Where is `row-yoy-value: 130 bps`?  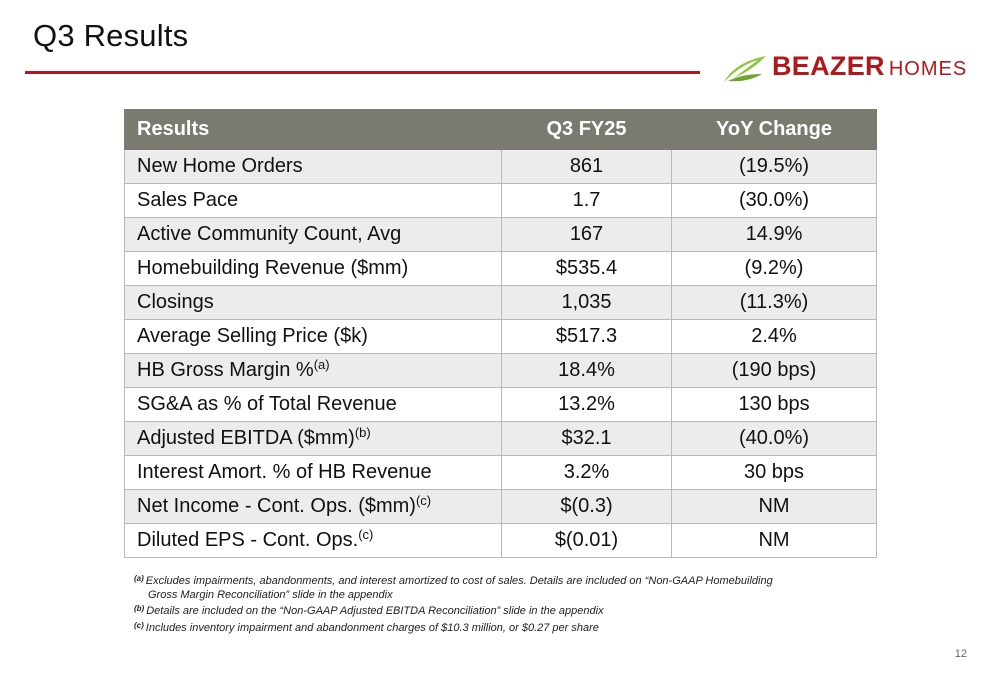
row-yoy-value: 130 bps is located at coordinates (774, 404).